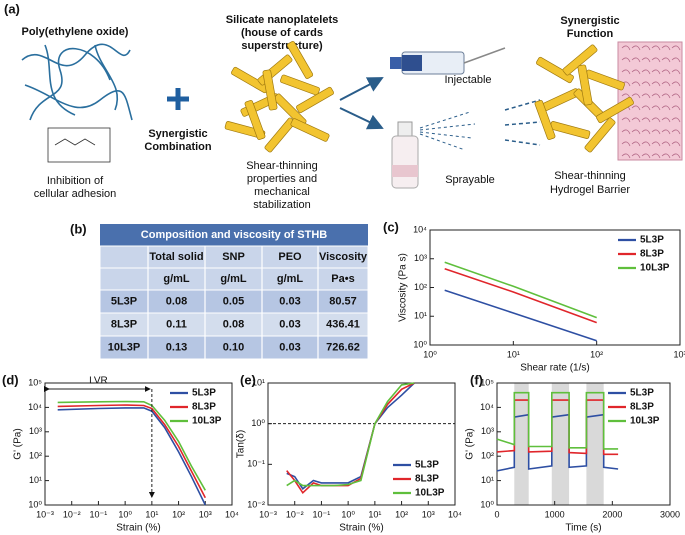  What do you see at coordinates (178, 99) in the screenshot?
I see `plus-sign` at bounding box center [178, 99].